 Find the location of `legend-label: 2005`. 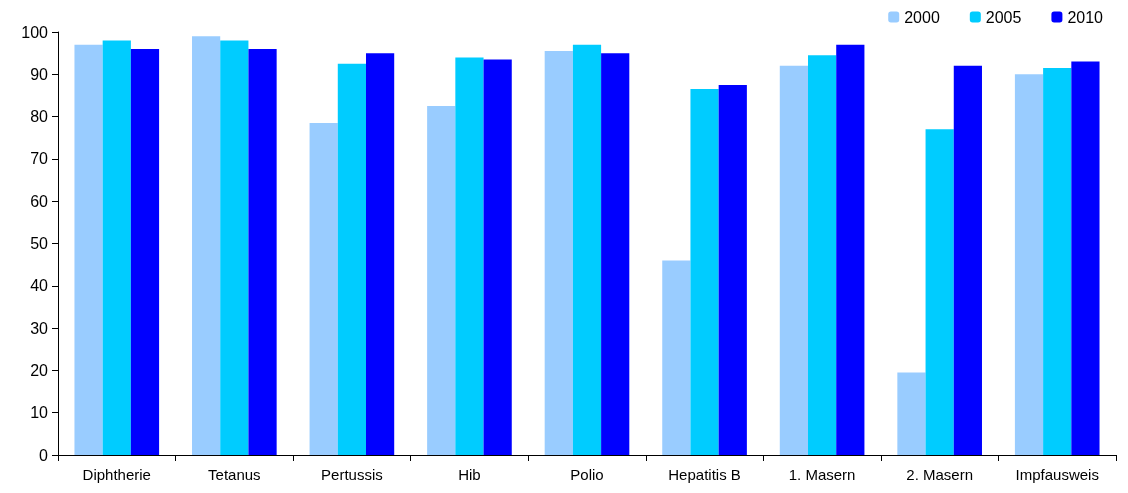

legend-label: 2005 is located at coordinates (1003, 17).